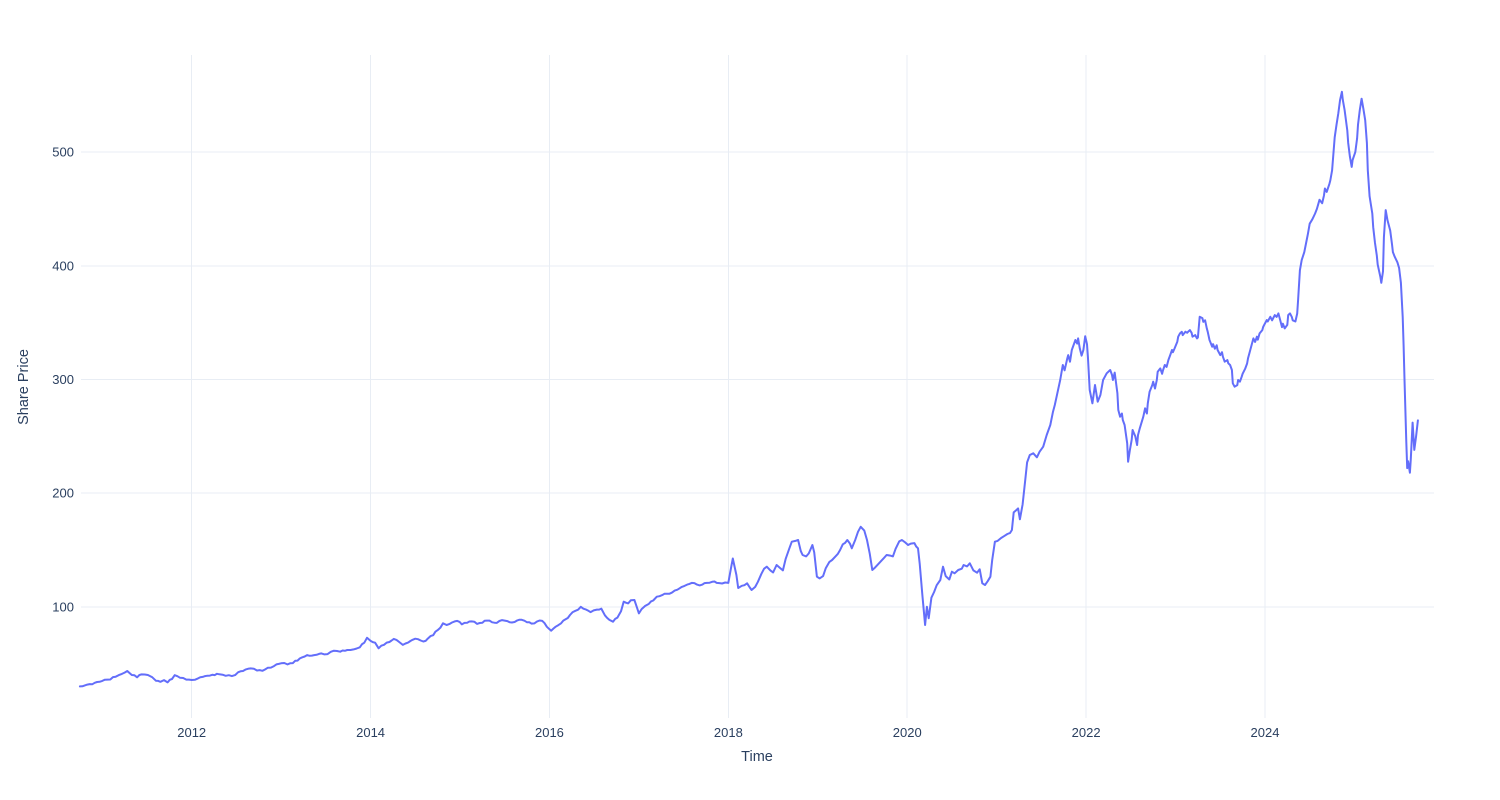  Describe the element at coordinates (757, 757) in the screenshot. I see `x-axis-title: Time` at that location.